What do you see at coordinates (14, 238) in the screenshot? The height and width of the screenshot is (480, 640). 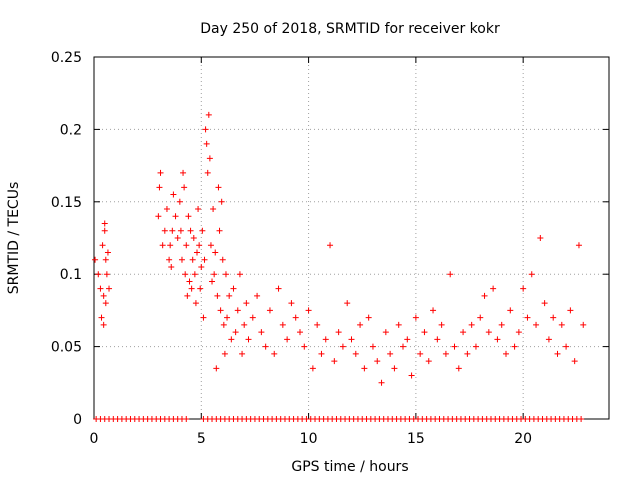 I see `y-axis-label: SRMTID / TECUs` at bounding box center [14, 238].